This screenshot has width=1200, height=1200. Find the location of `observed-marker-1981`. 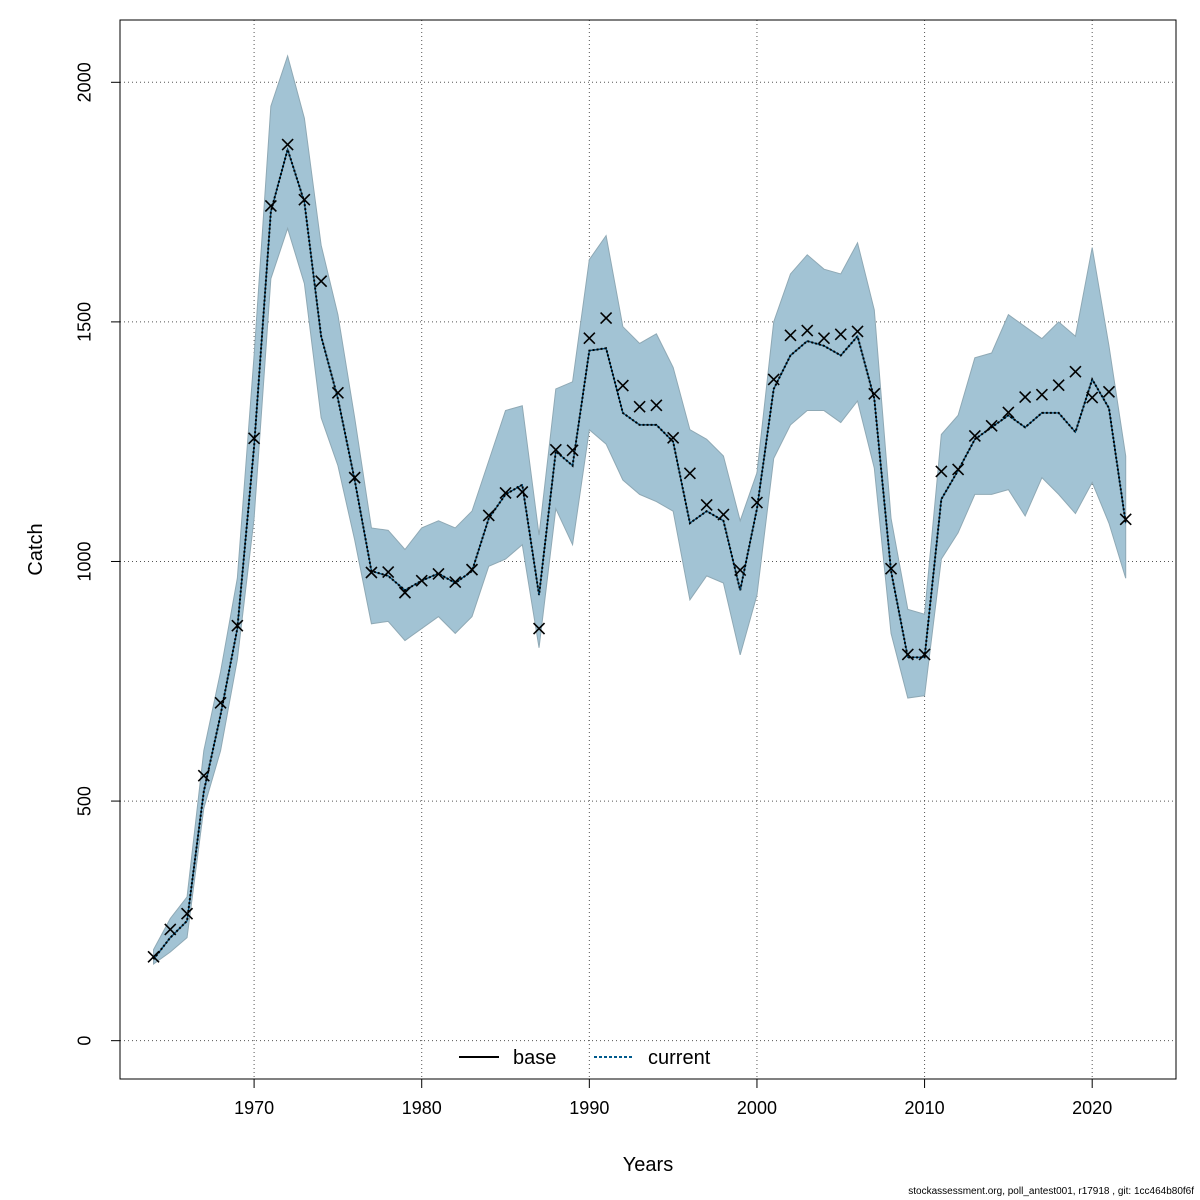

observed-marker-1981 is located at coordinates (438, 574).